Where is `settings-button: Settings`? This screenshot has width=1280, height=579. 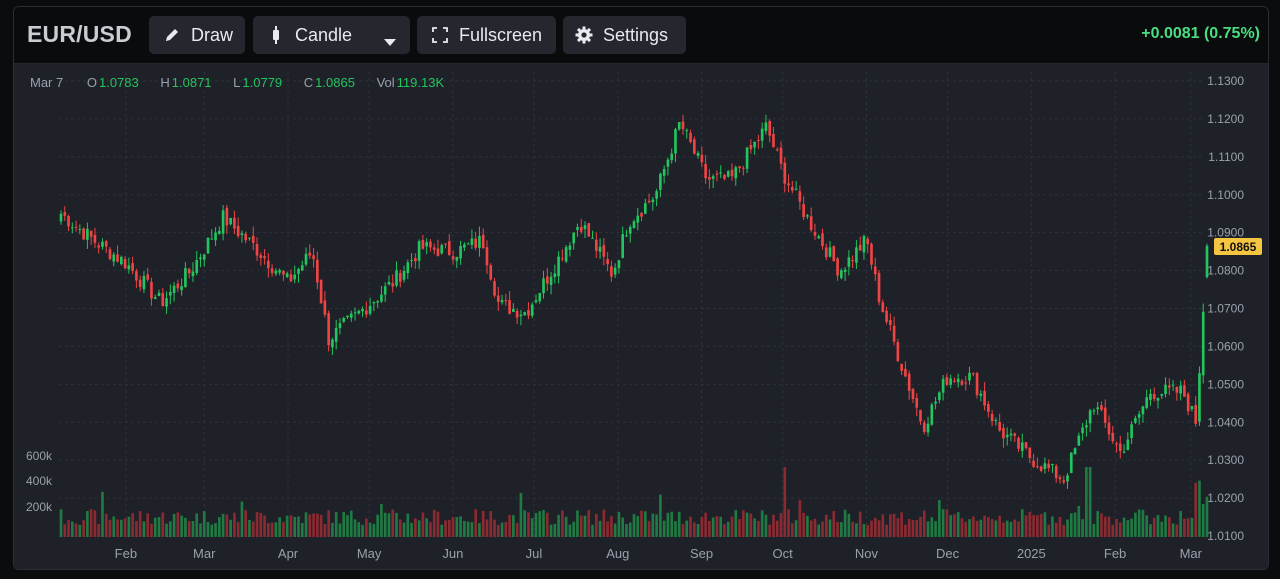 settings-button: Settings is located at coordinates (624, 35).